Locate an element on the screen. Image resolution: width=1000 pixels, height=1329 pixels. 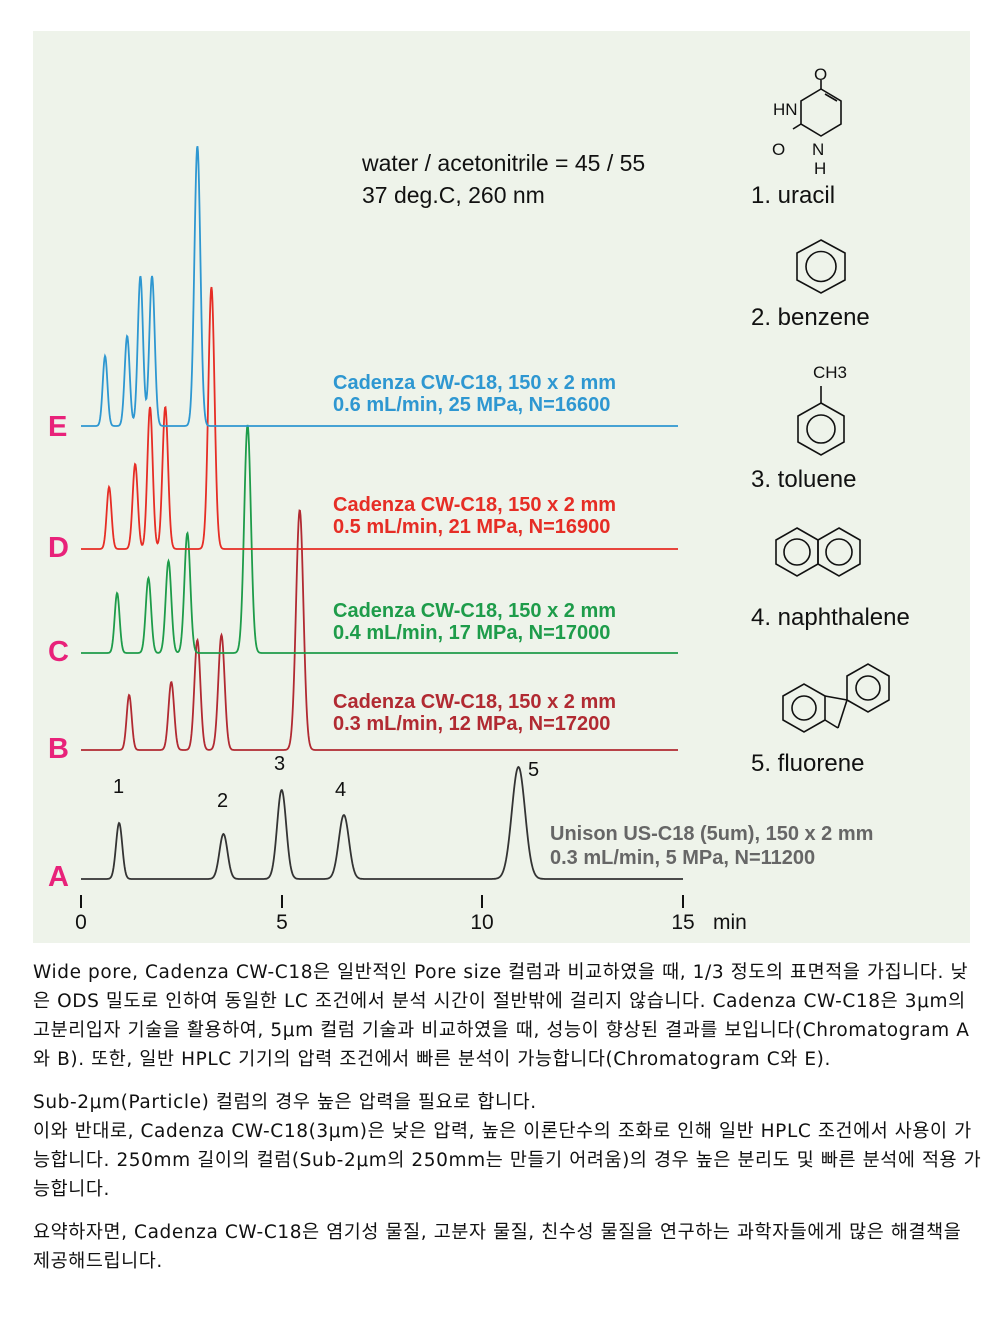
trace-d-line is located at coordinates (379, 418).